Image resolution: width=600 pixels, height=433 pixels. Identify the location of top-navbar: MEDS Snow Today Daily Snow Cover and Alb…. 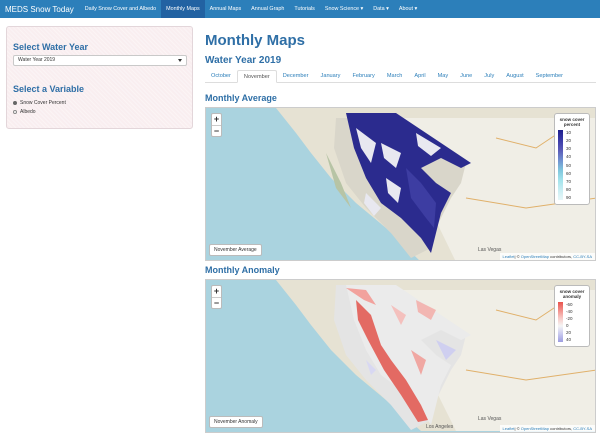
(300, 9).